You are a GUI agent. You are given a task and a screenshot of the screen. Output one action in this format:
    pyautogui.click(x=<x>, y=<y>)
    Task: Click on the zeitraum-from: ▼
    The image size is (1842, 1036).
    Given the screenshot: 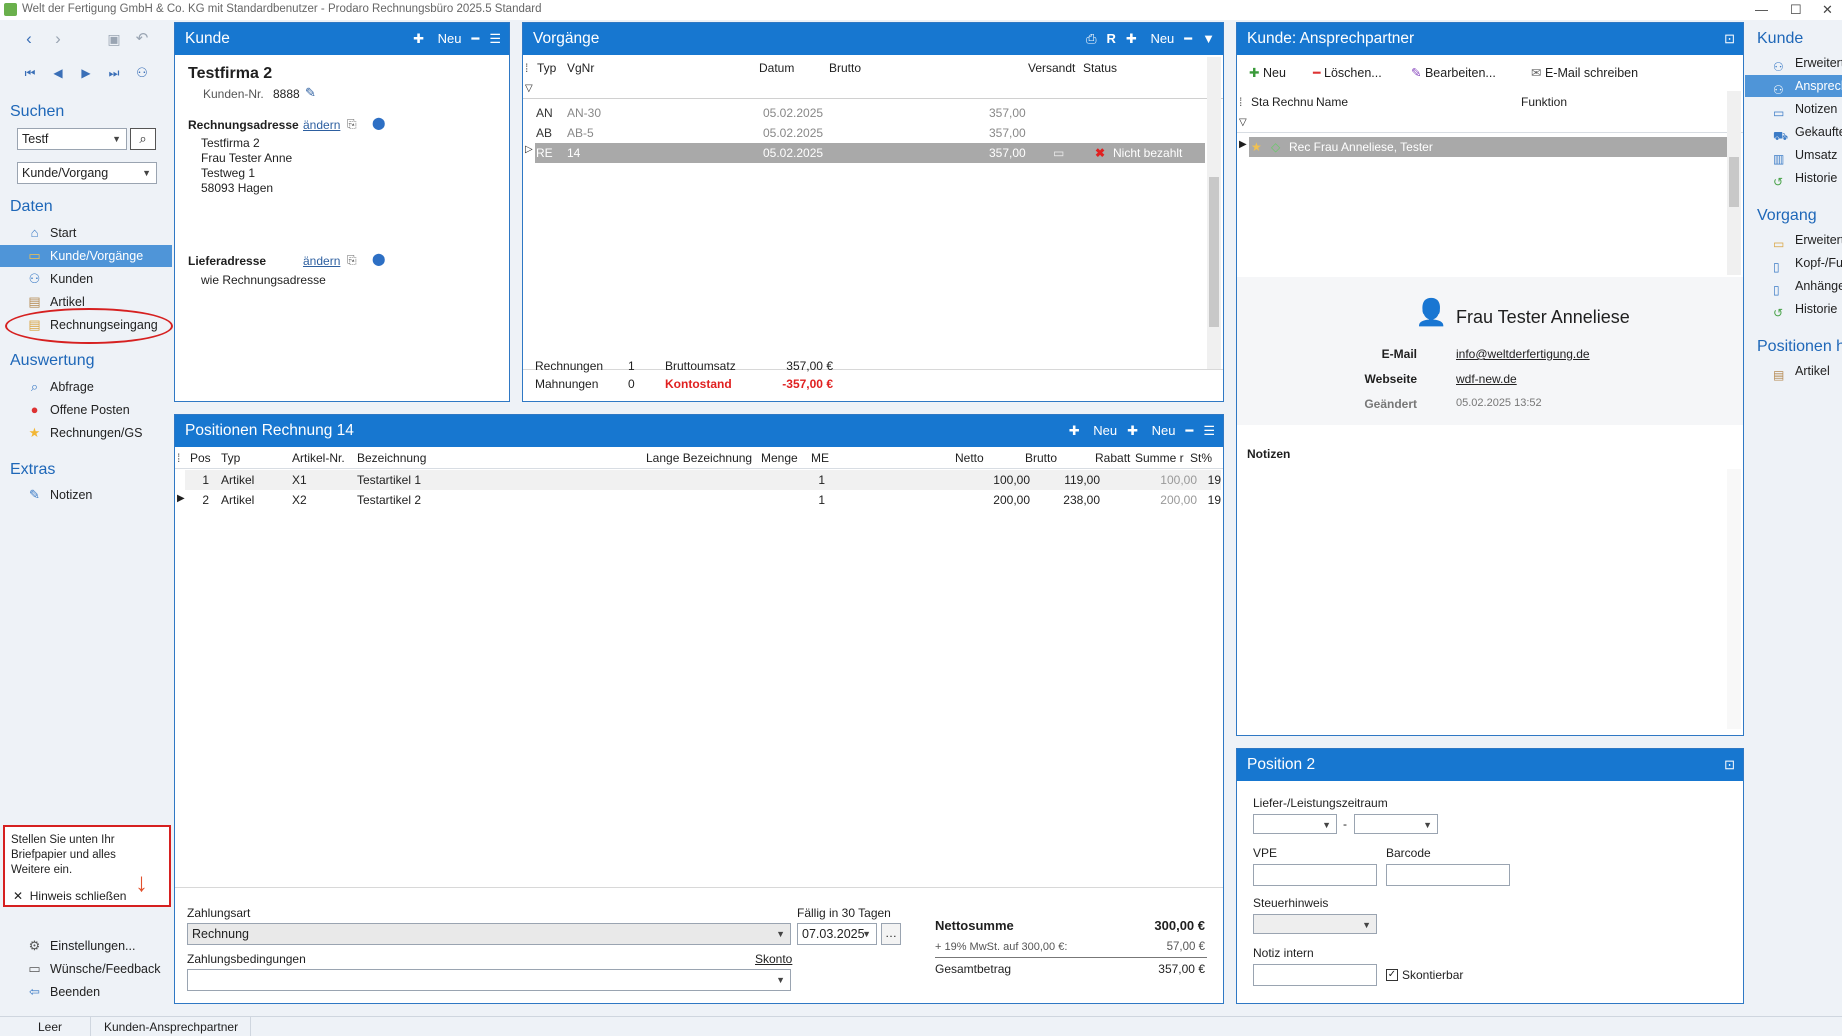 What is the action you would take?
    pyautogui.click(x=1295, y=824)
    